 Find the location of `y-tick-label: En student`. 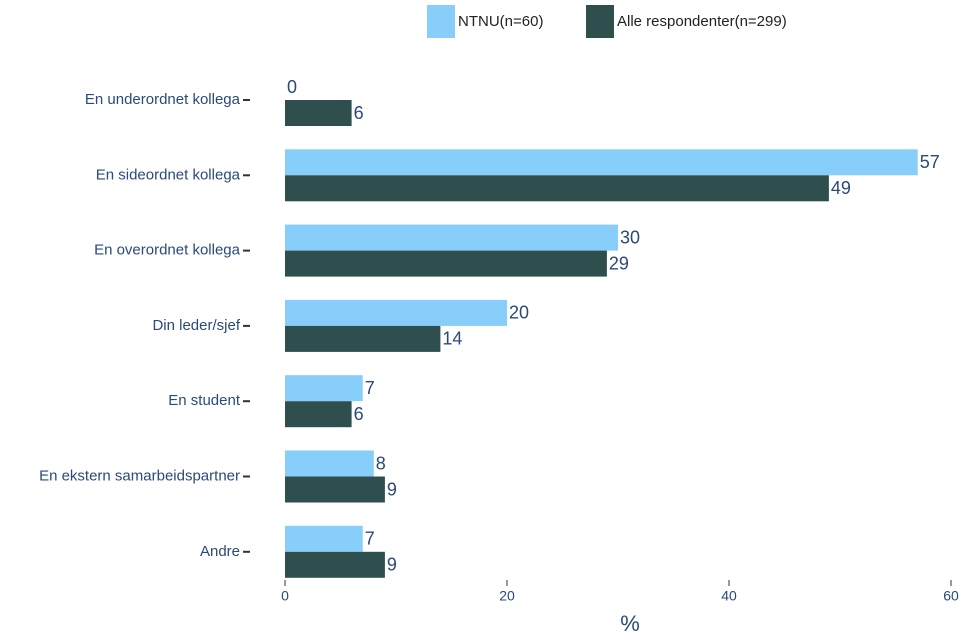

y-tick-label: En student is located at coordinates (204, 400).